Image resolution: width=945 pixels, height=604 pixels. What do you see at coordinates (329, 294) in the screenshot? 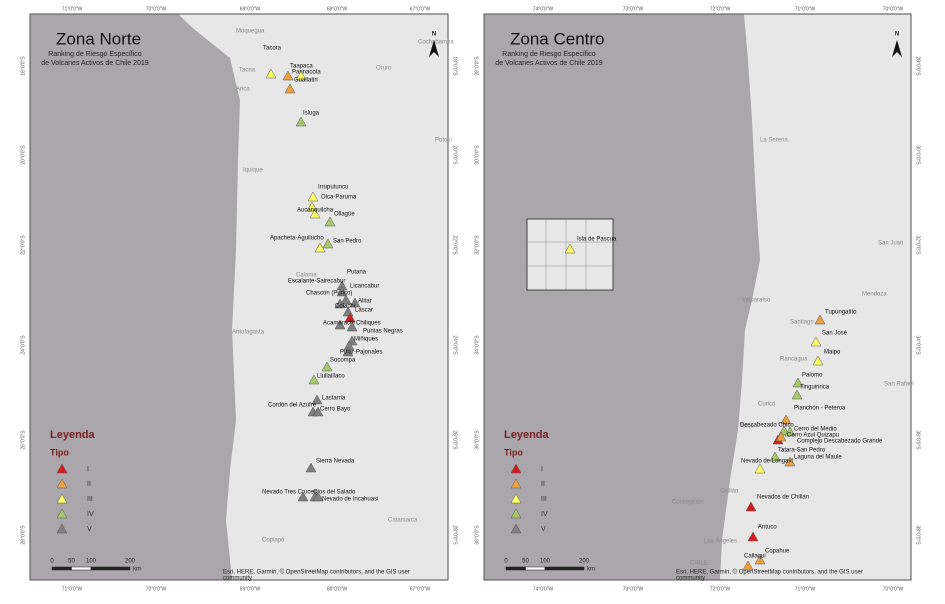
I see `volcano-label: Chascón (Purico)` at bounding box center [329, 294].